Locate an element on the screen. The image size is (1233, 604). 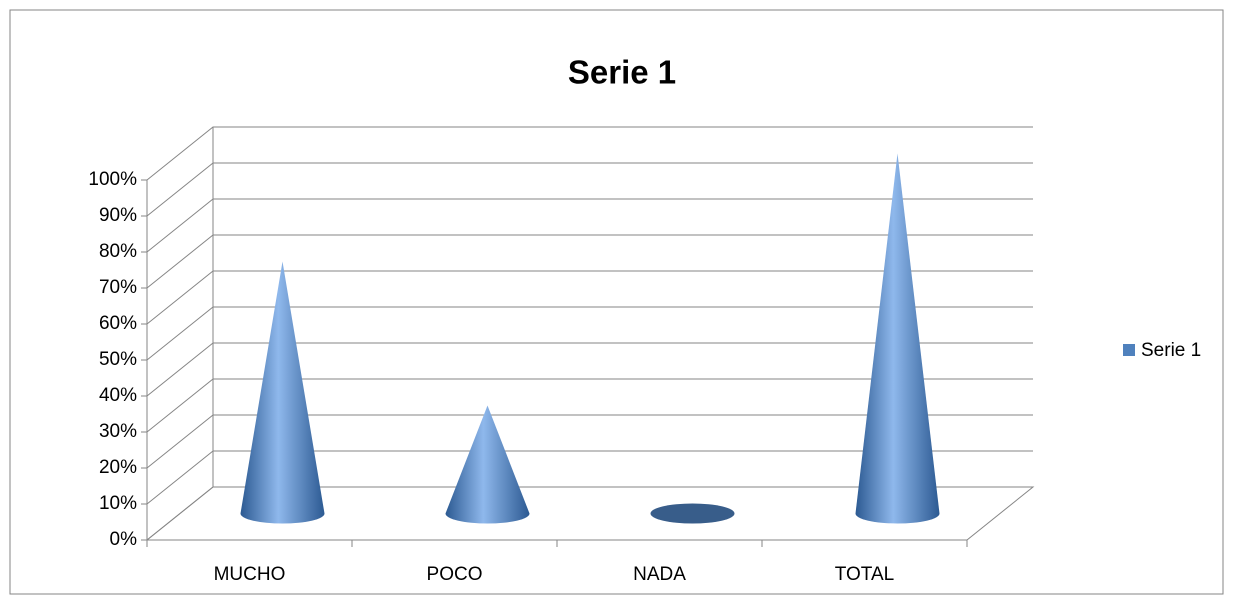
y-tick-label: 80% is located at coordinates (118, 251).